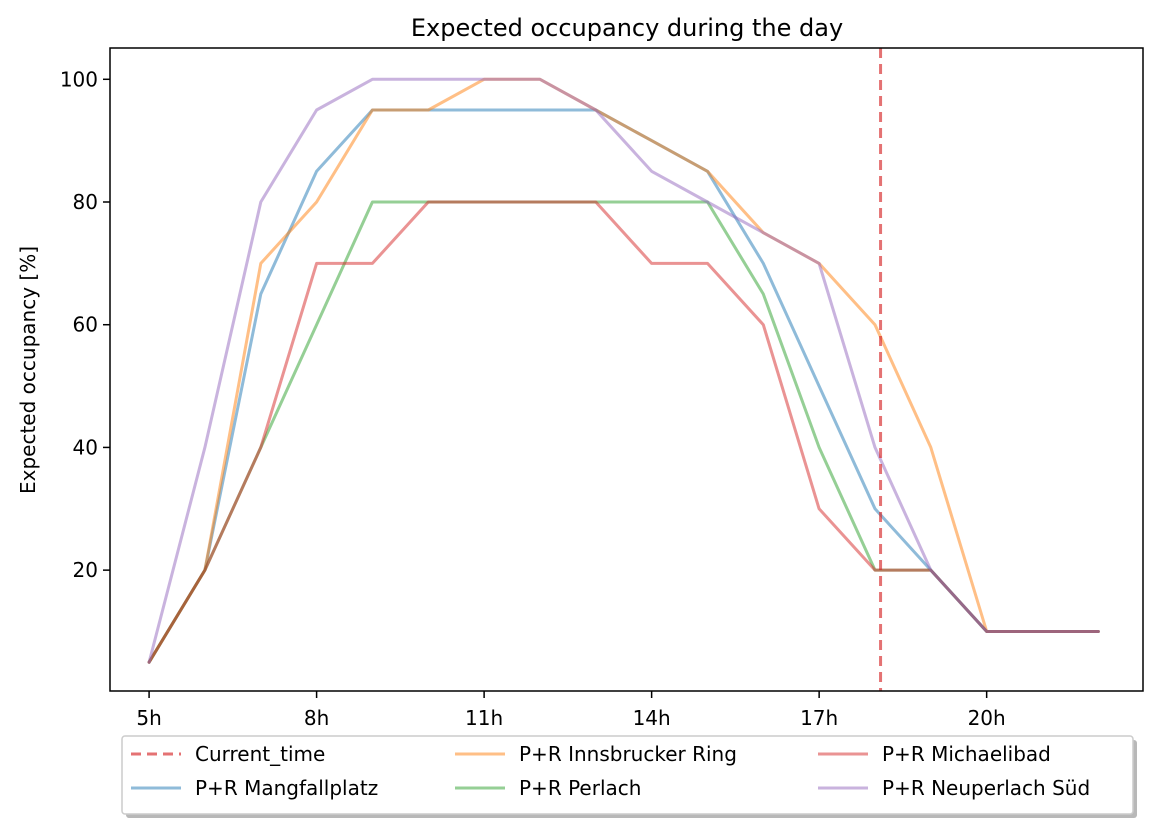 The width and height of the screenshot is (1175, 818). What do you see at coordinates (627, 28) in the screenshot?
I see `chart-title: Expected occupancy during the day` at bounding box center [627, 28].